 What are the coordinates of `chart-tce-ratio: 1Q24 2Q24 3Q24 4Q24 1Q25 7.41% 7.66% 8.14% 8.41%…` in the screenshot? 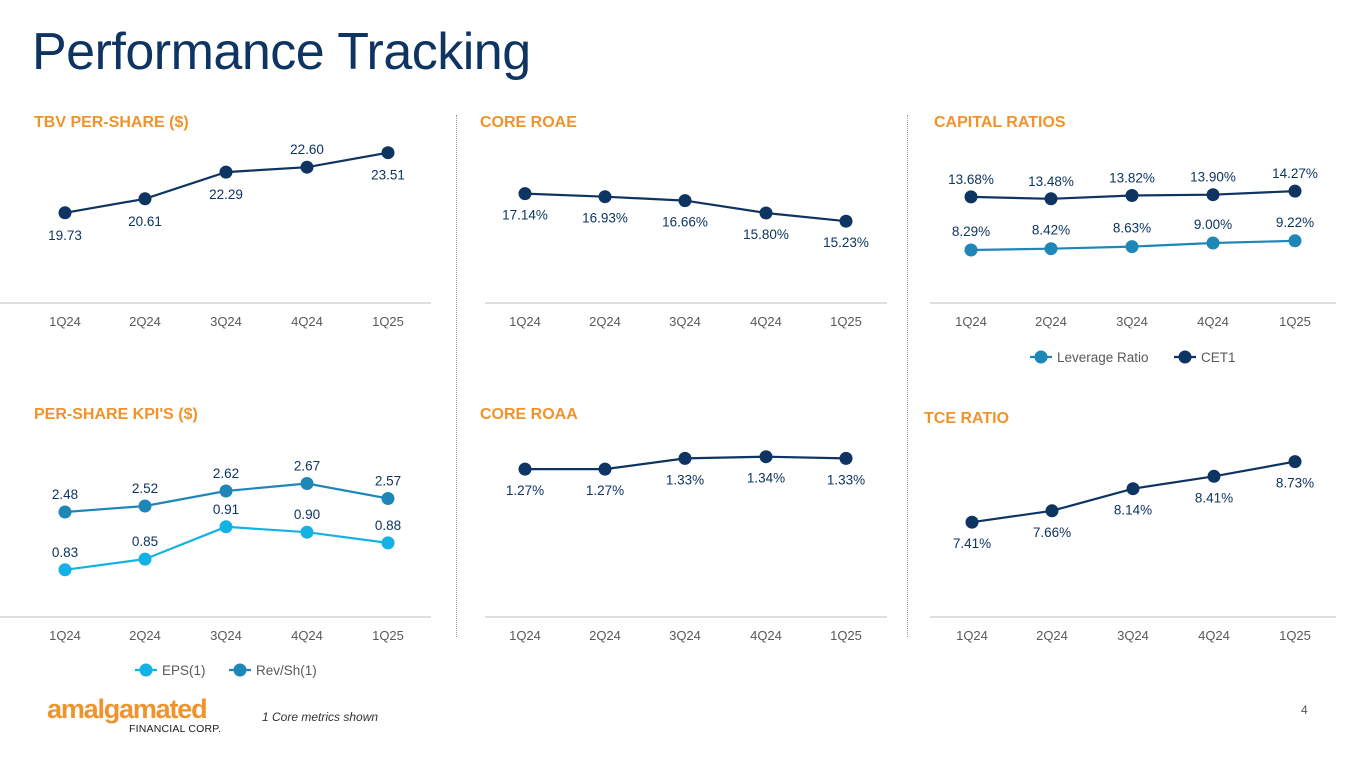 It's located at (1133, 549).